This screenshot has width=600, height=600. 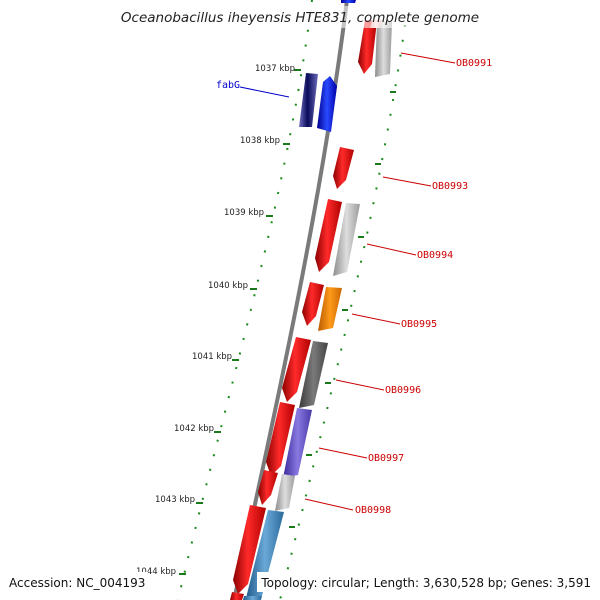 I want to click on gene-label: OB0996, so click(x=403, y=390).